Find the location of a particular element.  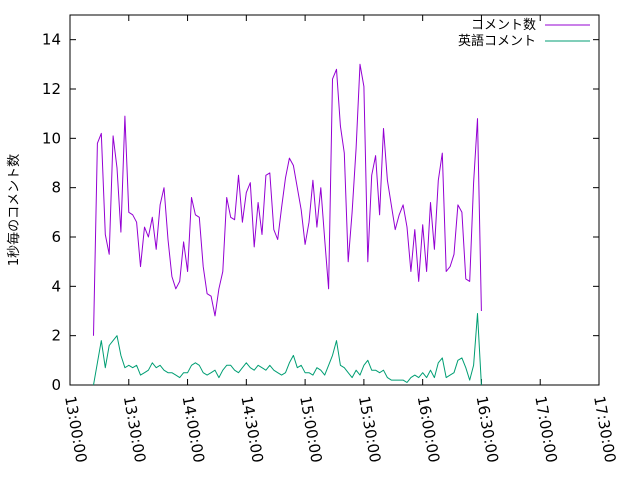

x-tick-label: 13:00:00 is located at coordinates (75, 429).